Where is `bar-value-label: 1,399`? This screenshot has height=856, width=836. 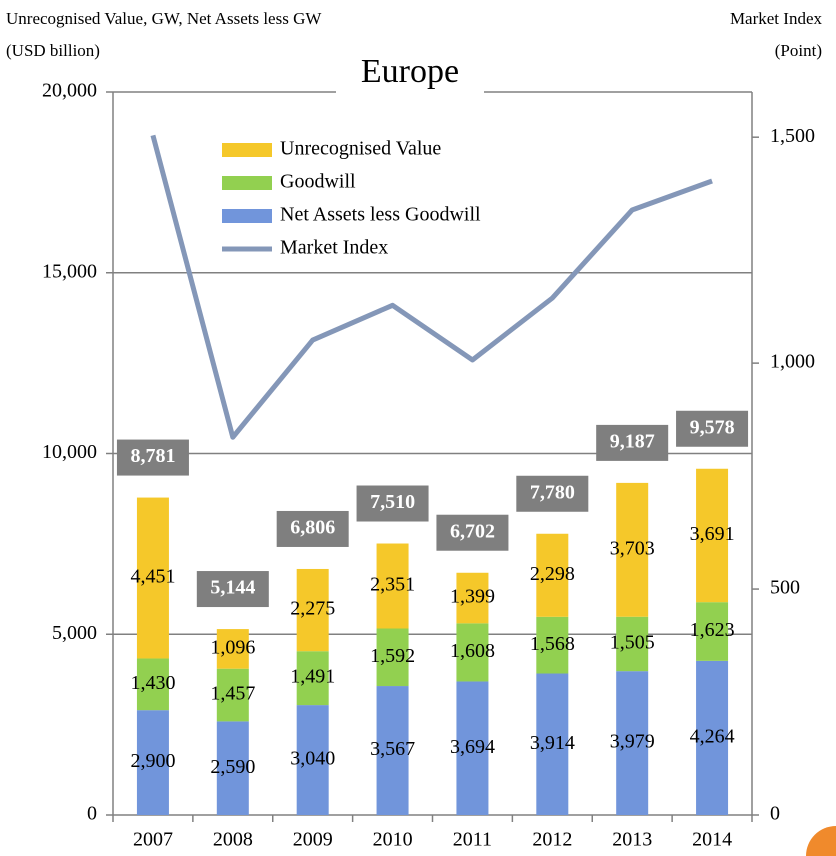 bar-value-label: 1,399 is located at coordinates (472, 597).